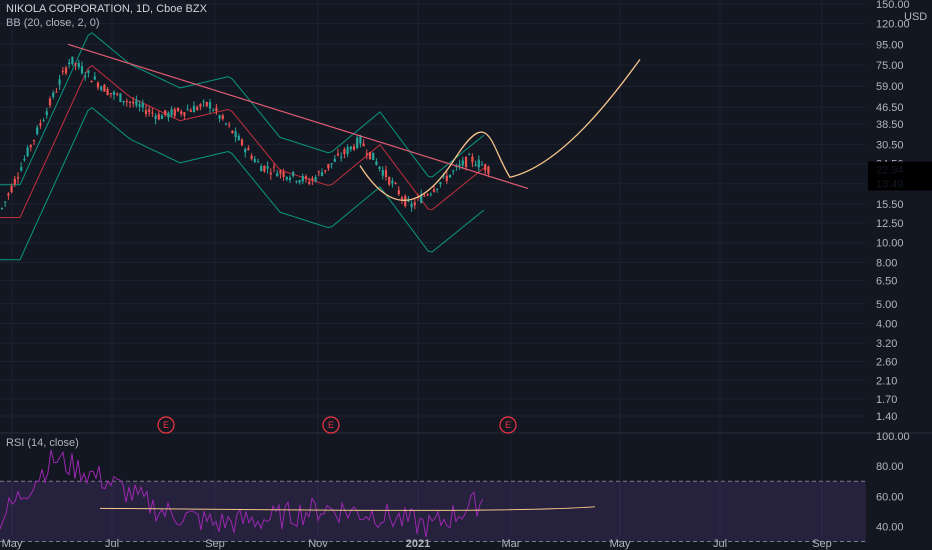 The height and width of the screenshot is (550, 932). Describe the element at coordinates (890, 171) in the screenshot. I see `last-price-label: 22.94` at that location.